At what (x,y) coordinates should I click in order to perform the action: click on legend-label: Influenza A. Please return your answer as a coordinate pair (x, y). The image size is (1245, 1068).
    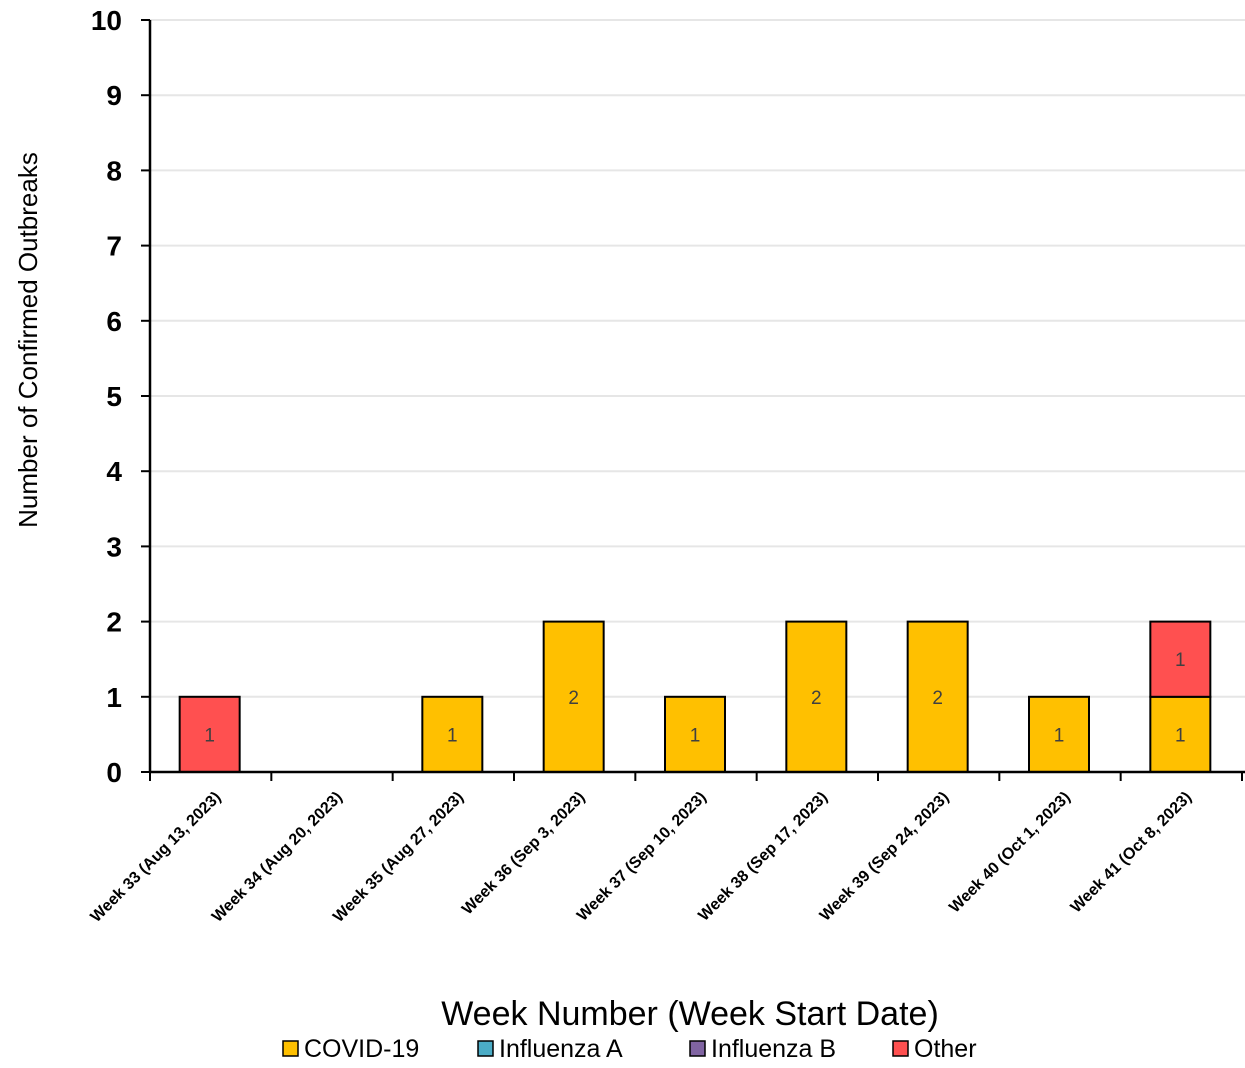
    Looking at the image, I should click on (561, 1049).